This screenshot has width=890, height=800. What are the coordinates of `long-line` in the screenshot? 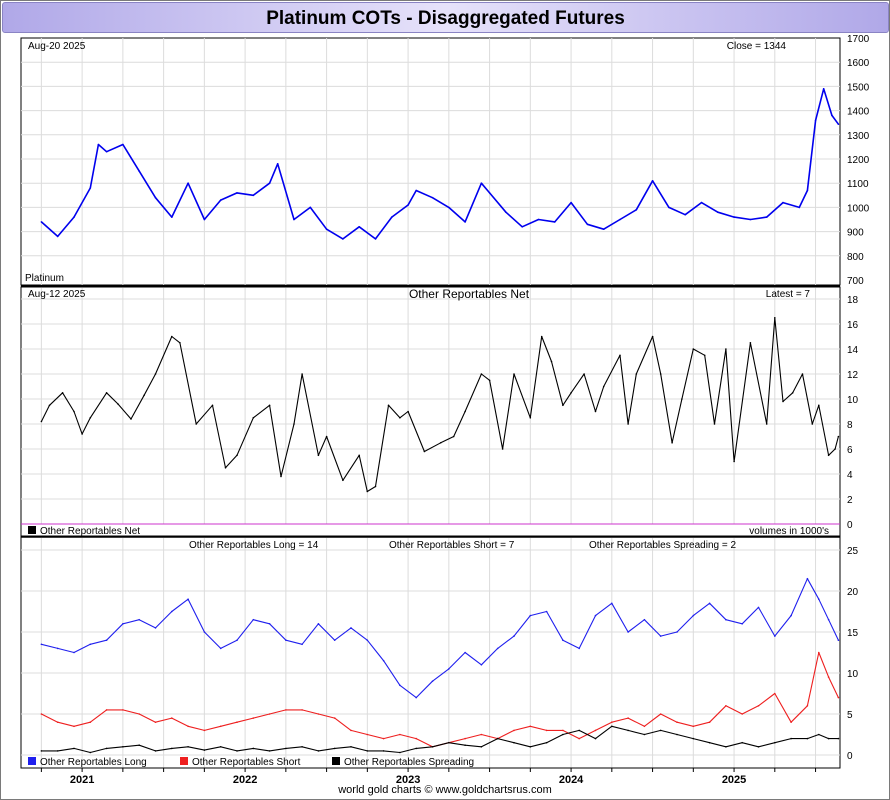 It's located at (440, 638).